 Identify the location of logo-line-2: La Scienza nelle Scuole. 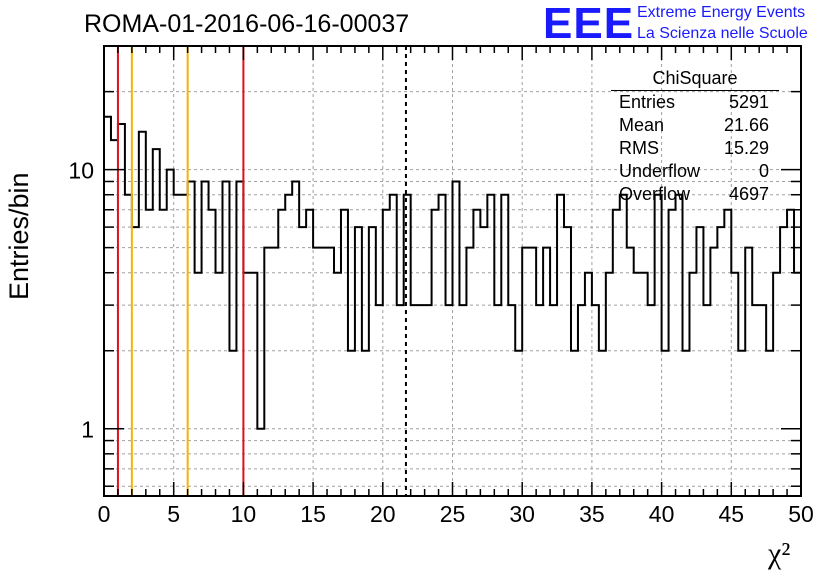
(722, 33).